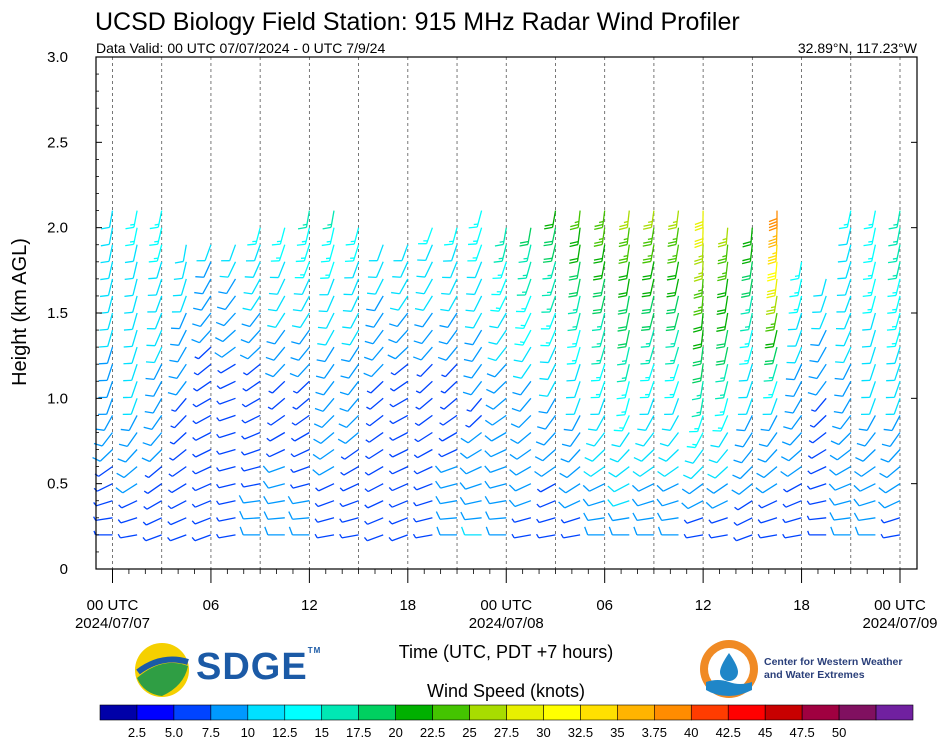 The height and width of the screenshot is (747, 952). Describe the element at coordinates (252, 667) in the screenshot. I see `sdge-wordmark-text: SDGE` at that location.